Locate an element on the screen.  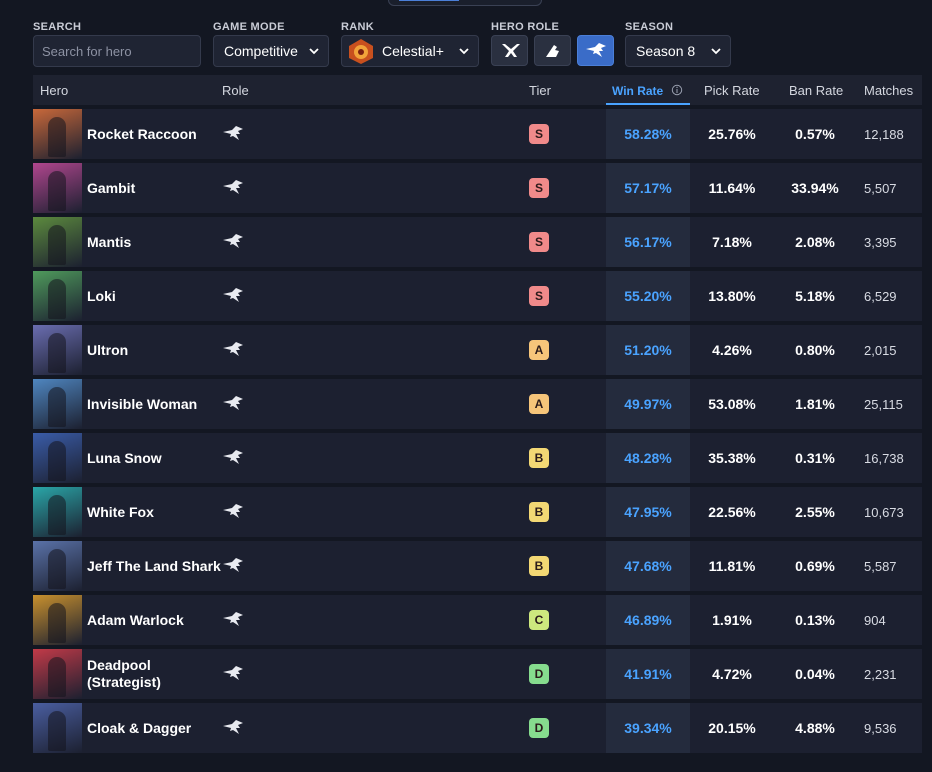
win-rate: 48.28% is located at coordinates (648, 458).